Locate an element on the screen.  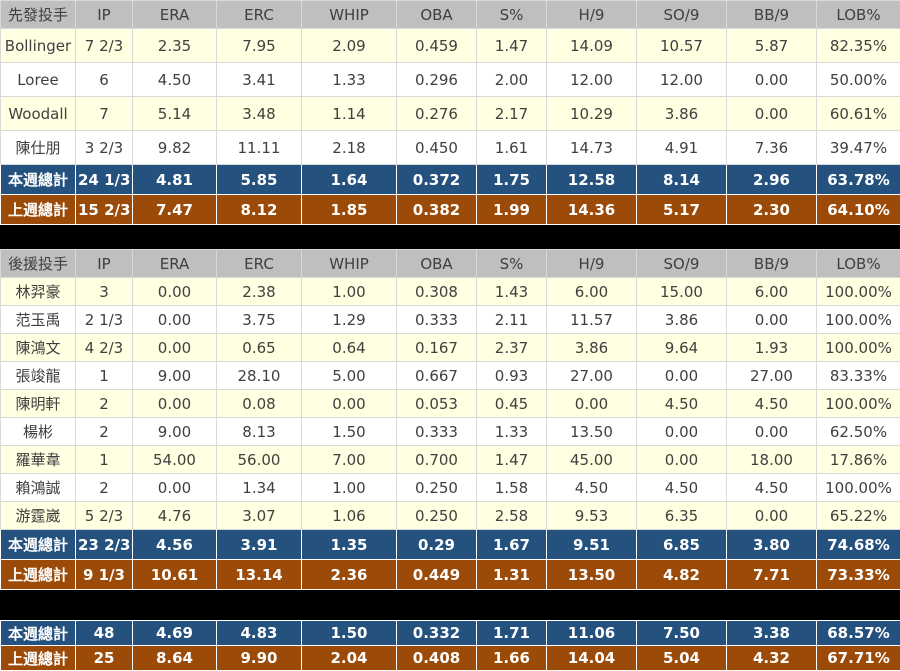
stat-cell: 12.00 is located at coordinates (592, 80).